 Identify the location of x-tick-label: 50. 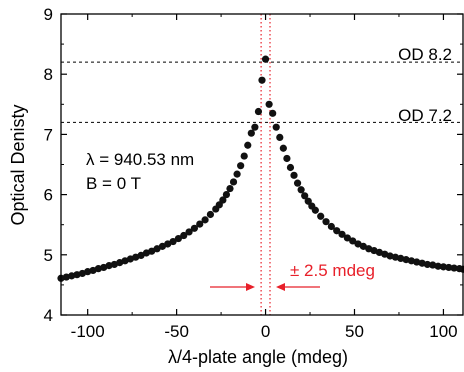
(354, 331).